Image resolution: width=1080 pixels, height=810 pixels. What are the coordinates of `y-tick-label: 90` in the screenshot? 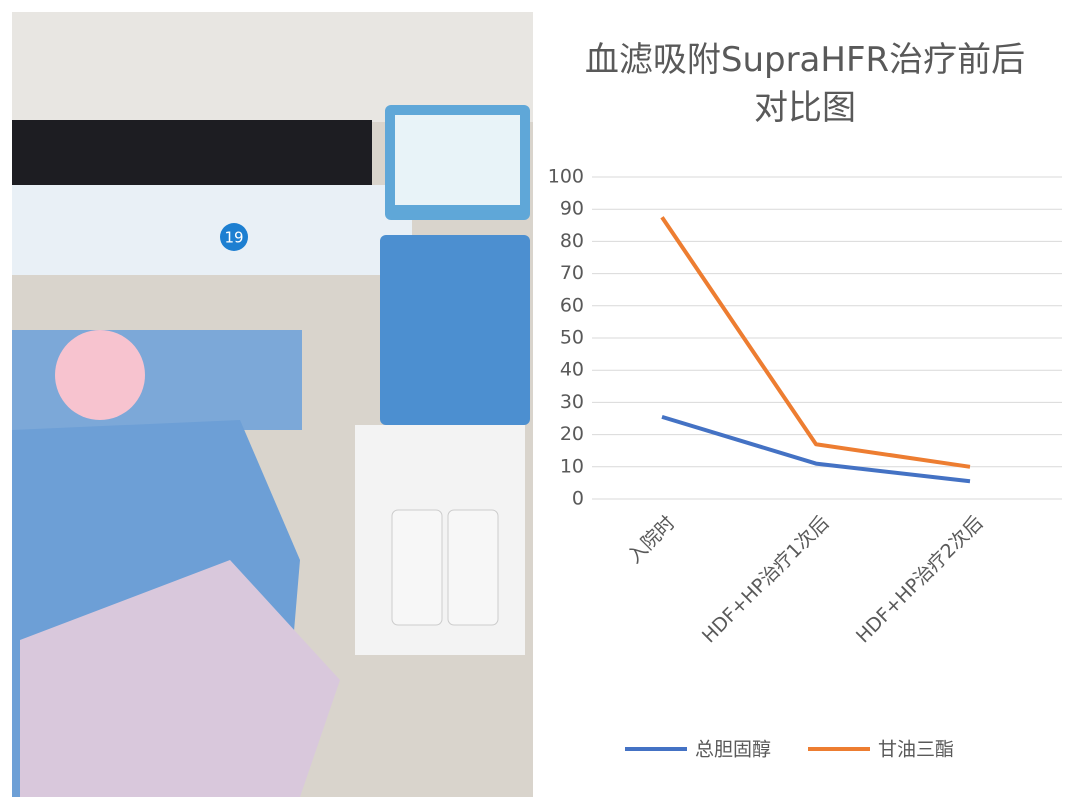 It's located at (572, 209).